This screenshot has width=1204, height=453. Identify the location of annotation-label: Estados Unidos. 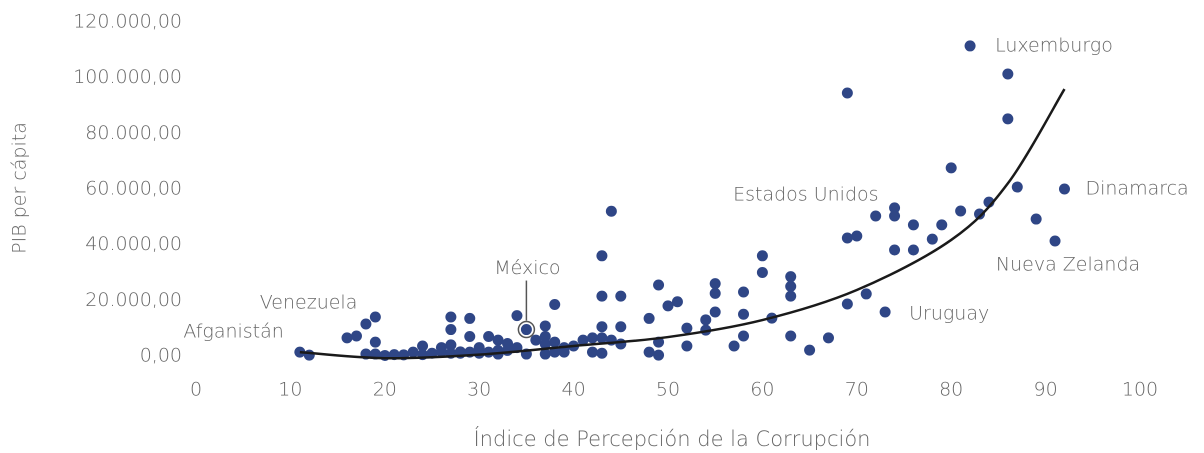
(805, 194).